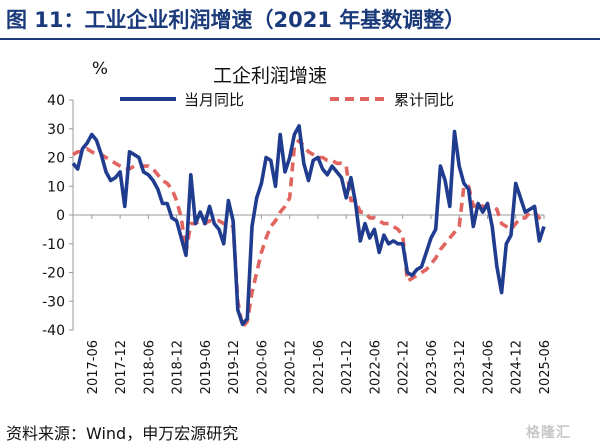 The height and width of the screenshot is (447, 602). What do you see at coordinates (53, 245) in the screenshot?
I see `y-tick-label: -10` at bounding box center [53, 245].